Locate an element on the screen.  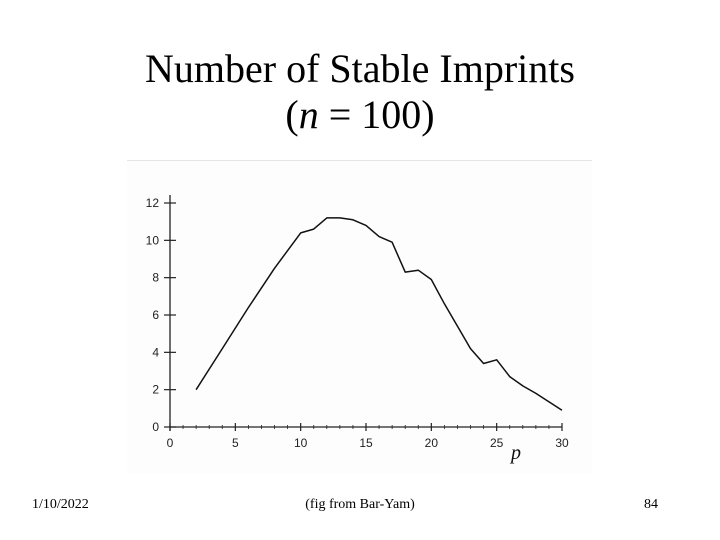
x-tick-label: 5 is located at coordinates (235, 443).